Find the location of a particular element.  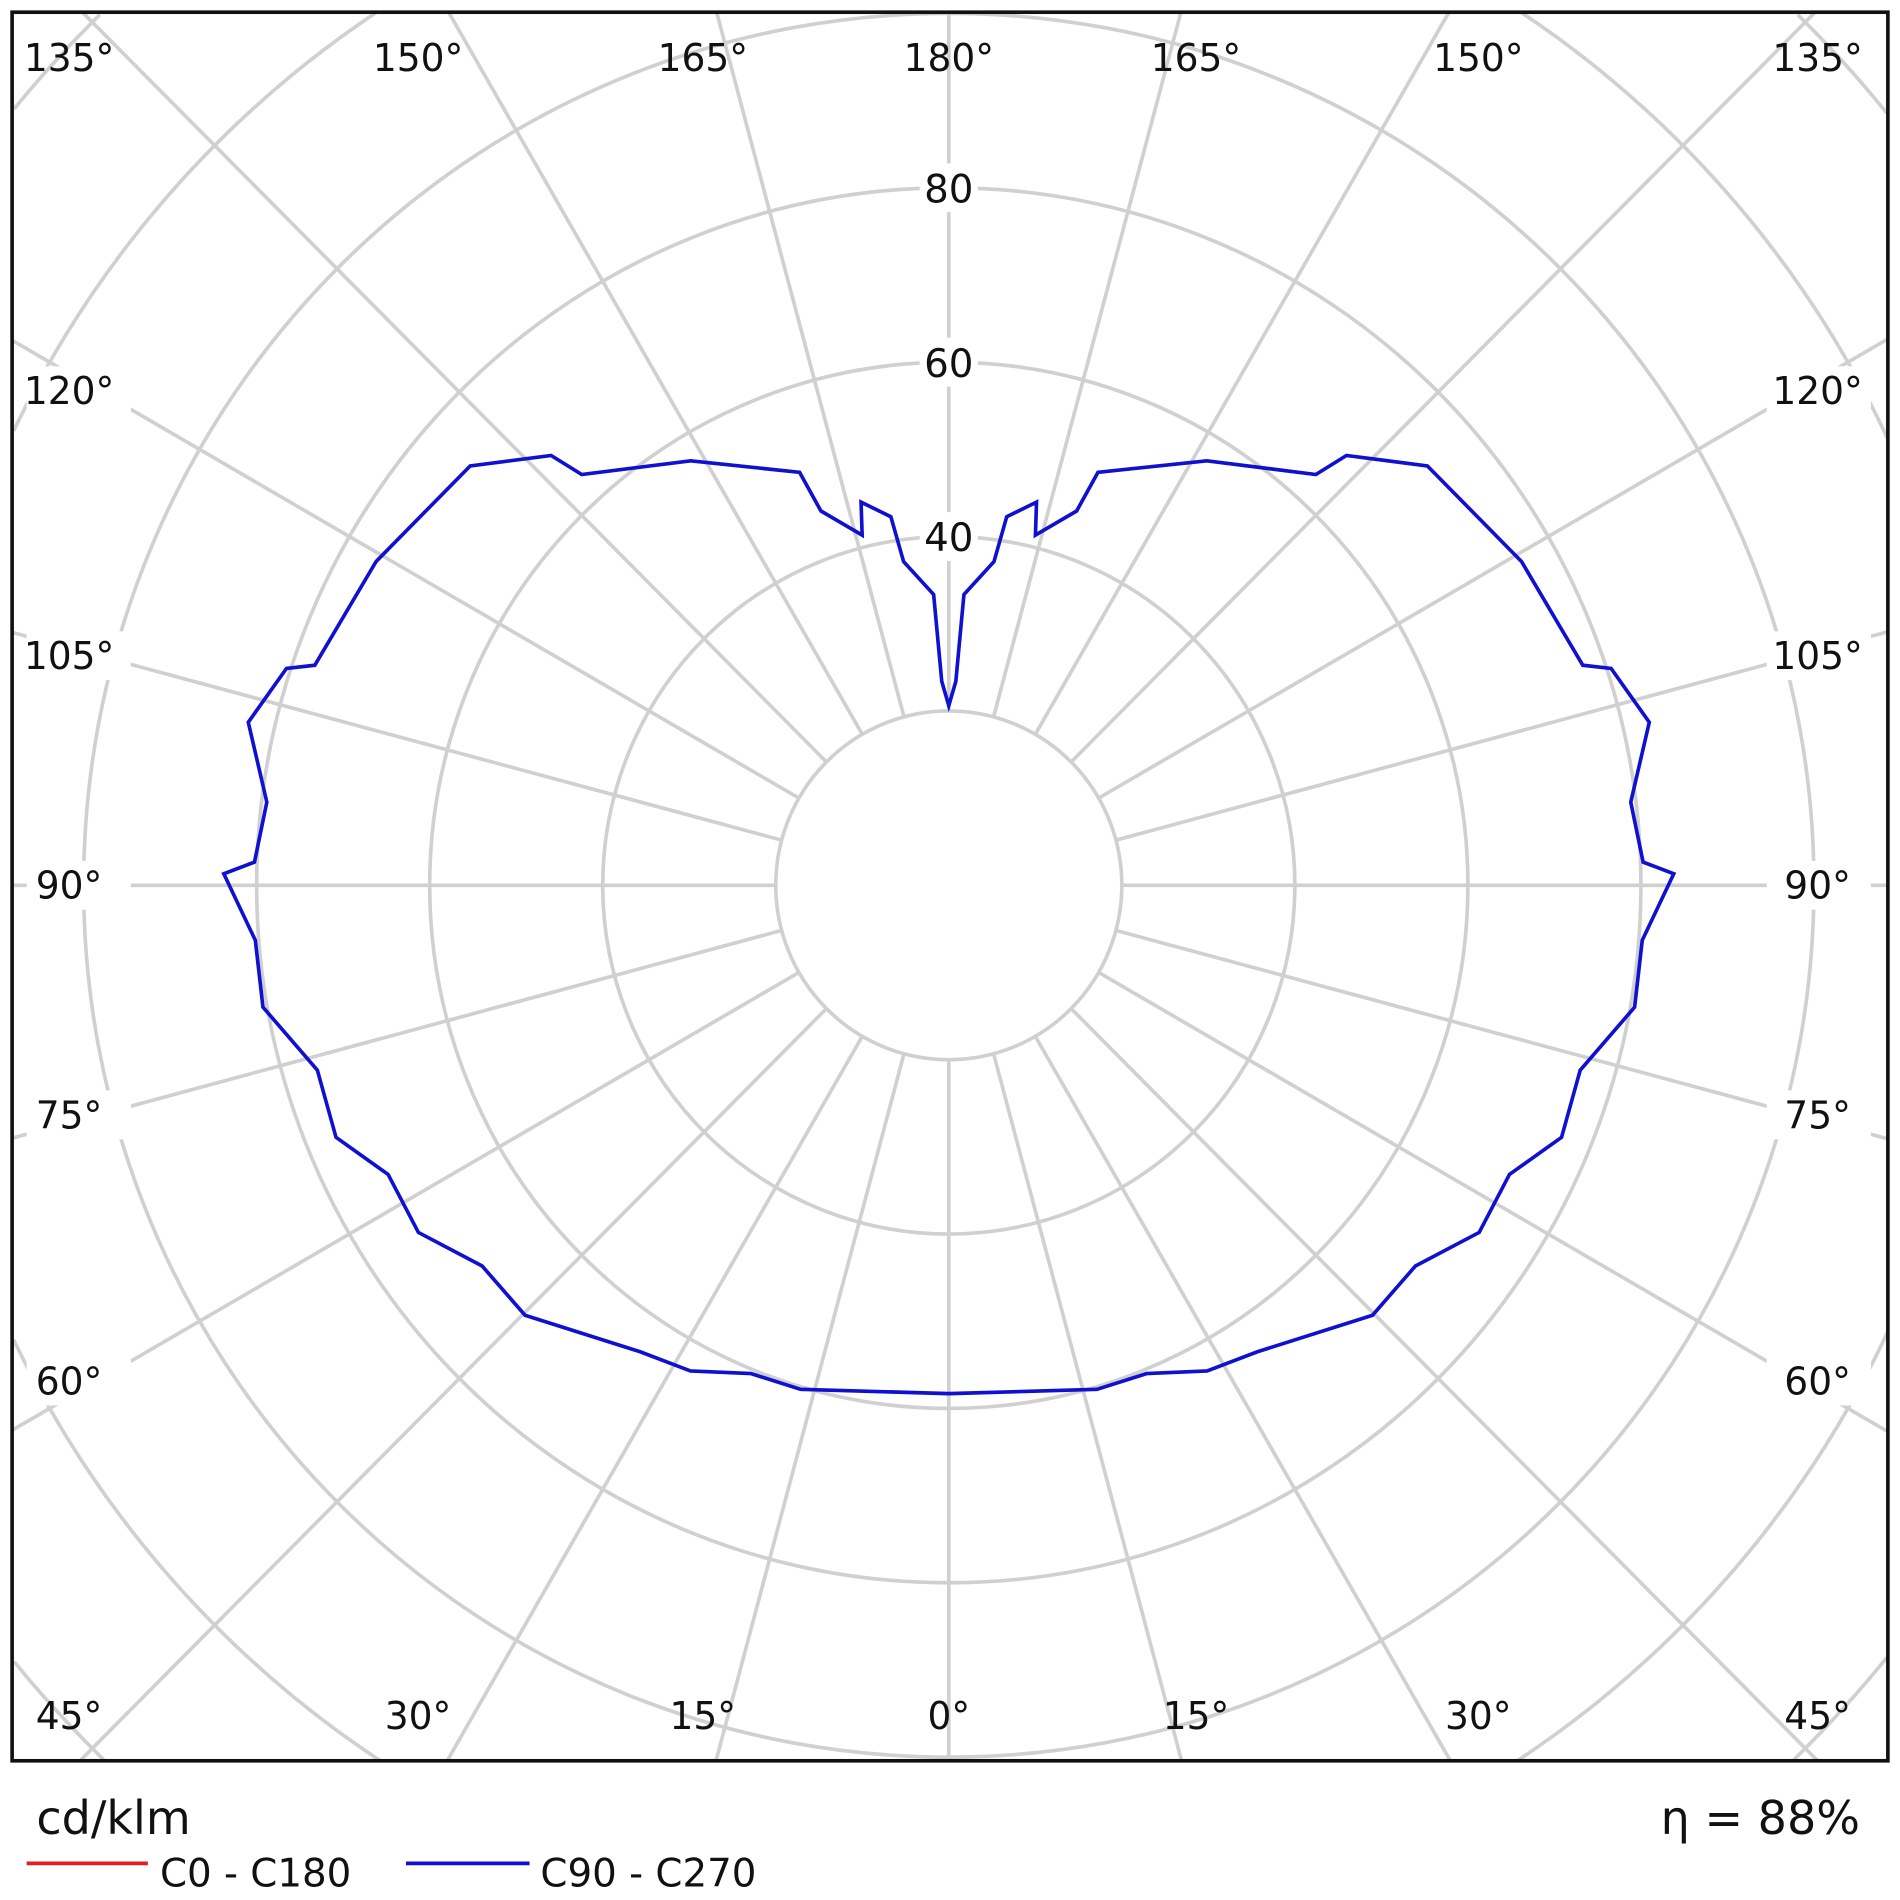

legend-label-c90-c270: C90 - C270 is located at coordinates (648, 1873).